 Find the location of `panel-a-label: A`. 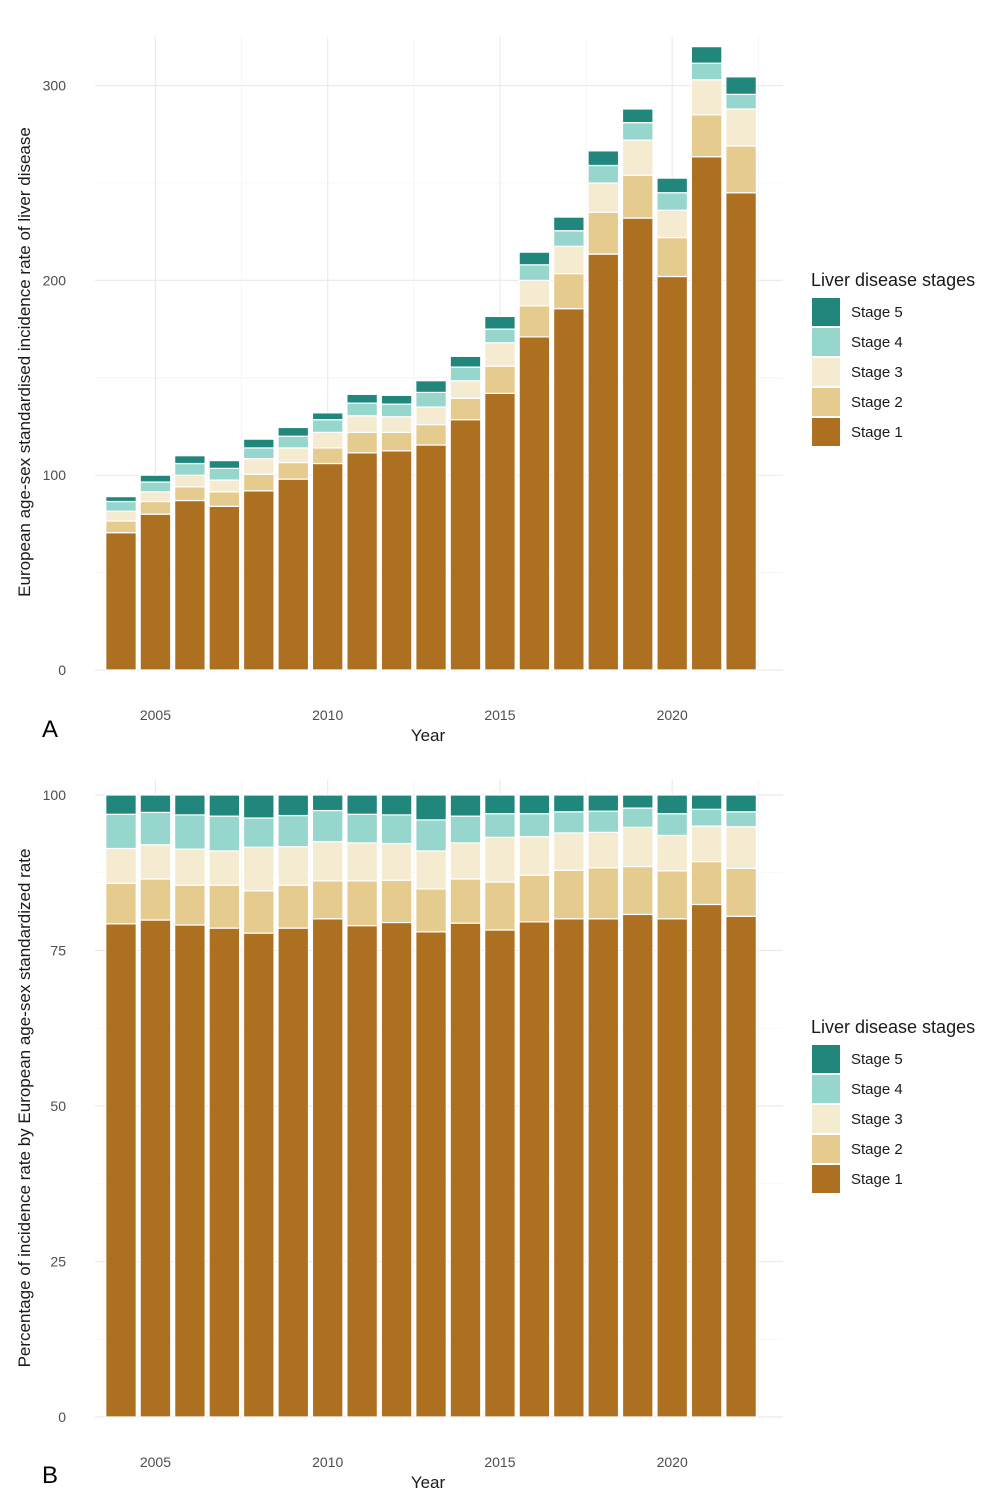

panel-a-label: A is located at coordinates (50, 729).